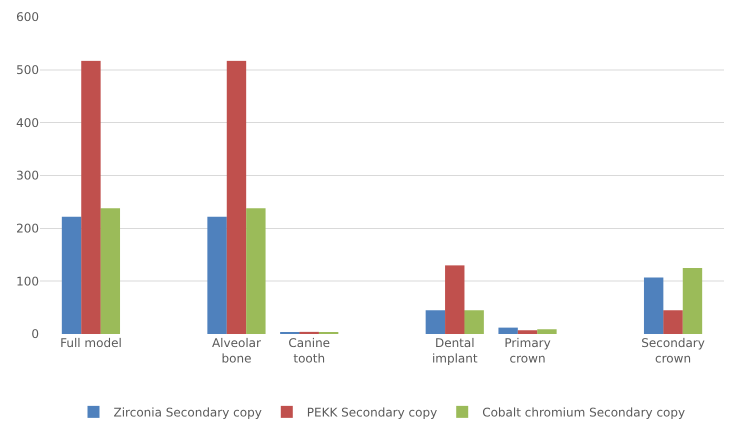 The height and width of the screenshot is (436, 744). I want to click on x-tick-label: Dental implant, so click(455, 351).